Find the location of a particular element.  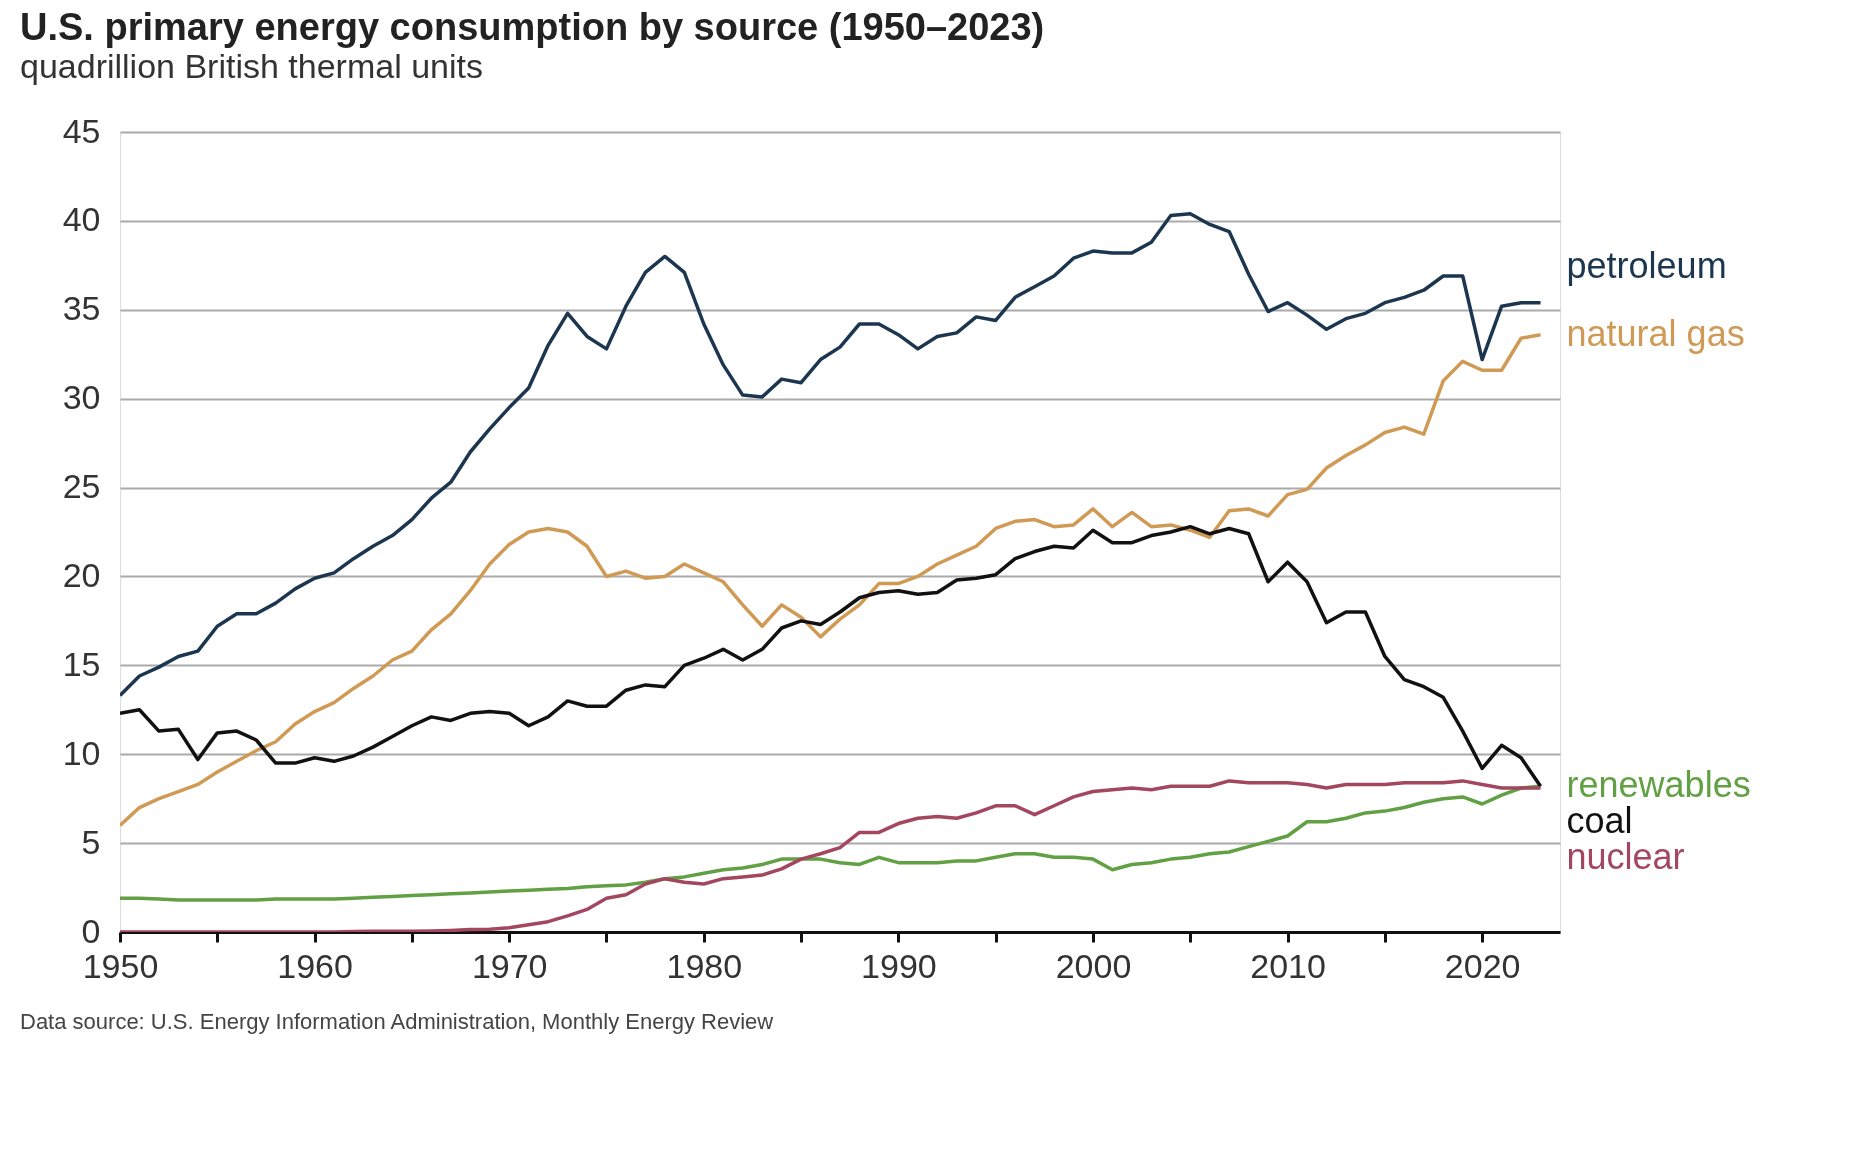

x-tick-label: 1970 is located at coordinates (509, 965).